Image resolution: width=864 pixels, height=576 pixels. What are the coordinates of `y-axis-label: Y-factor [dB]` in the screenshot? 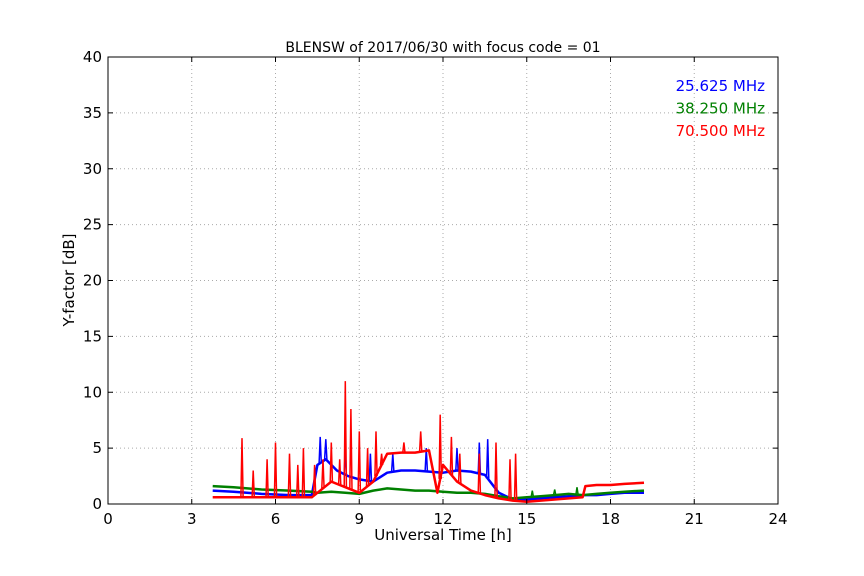 It's located at (69, 280).